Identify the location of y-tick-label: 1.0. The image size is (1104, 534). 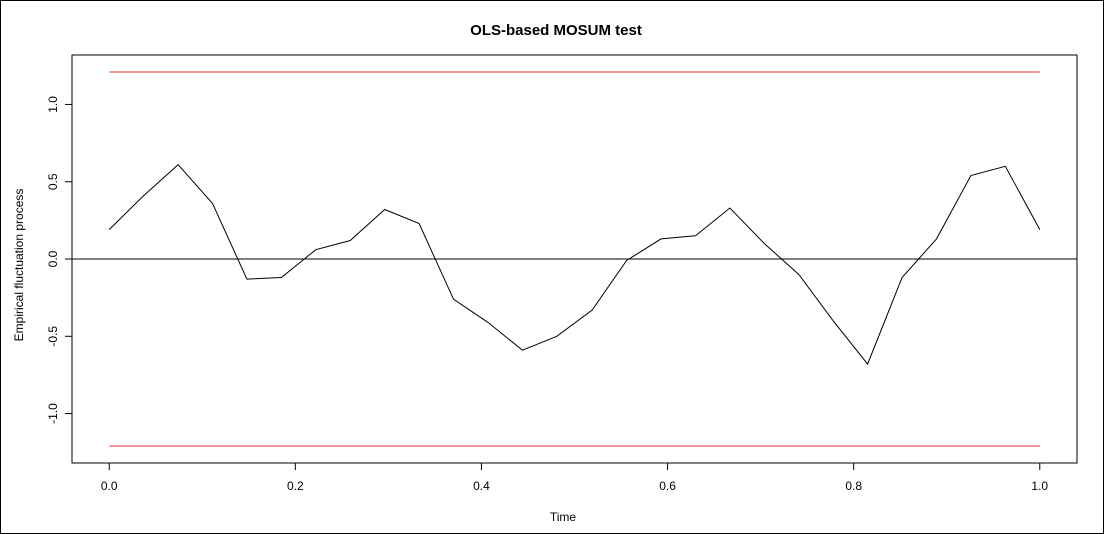
(53, 104).